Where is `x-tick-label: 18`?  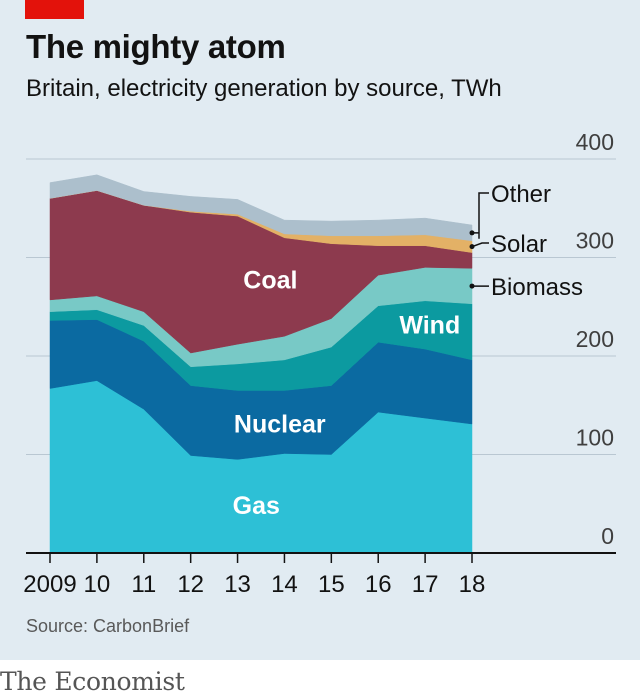 x-tick-label: 18 is located at coordinates (472, 584).